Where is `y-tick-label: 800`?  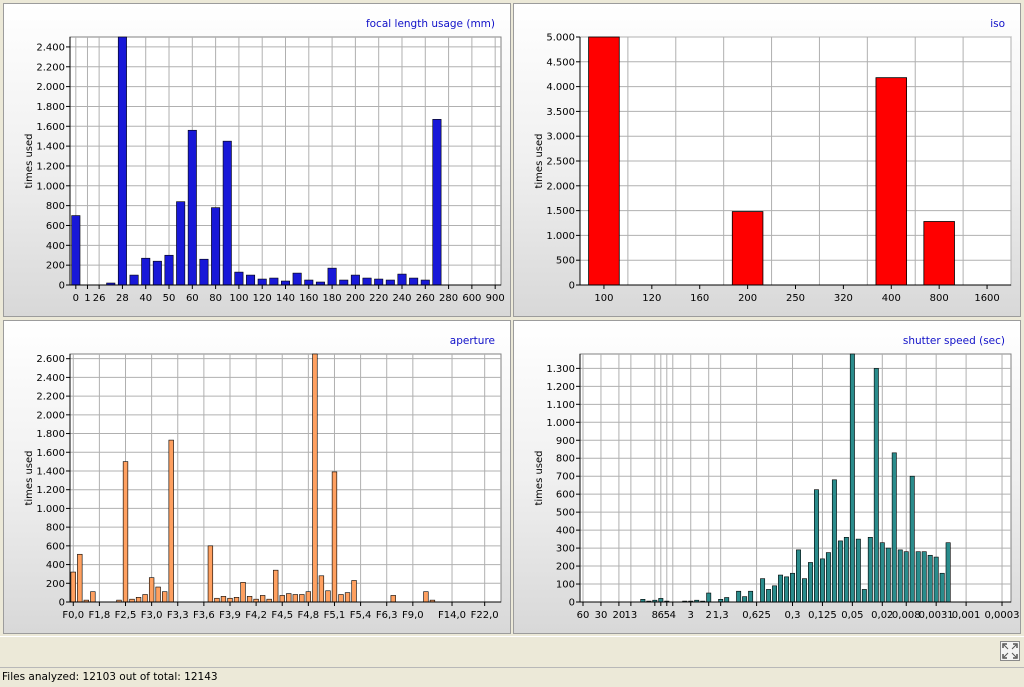
y-tick-label: 800 is located at coordinates (55, 206).